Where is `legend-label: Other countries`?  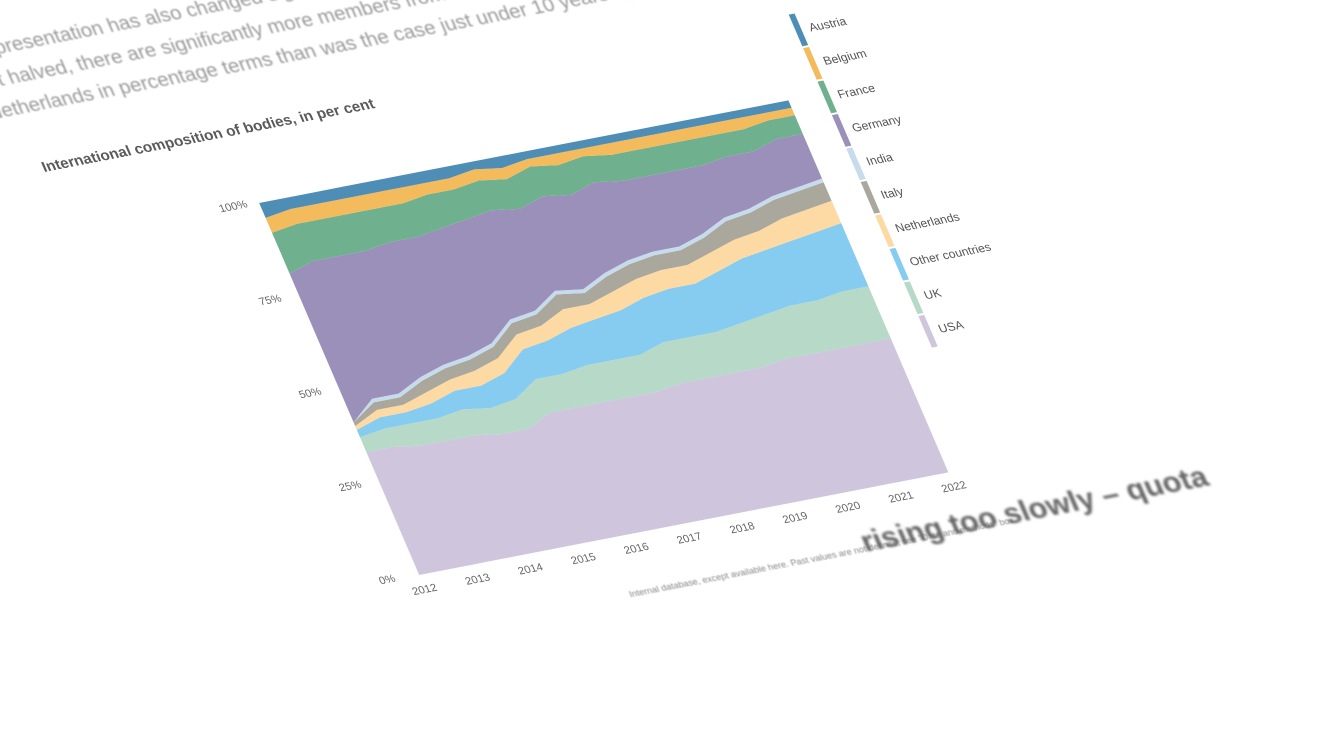 legend-label: Other countries is located at coordinates (950, 254).